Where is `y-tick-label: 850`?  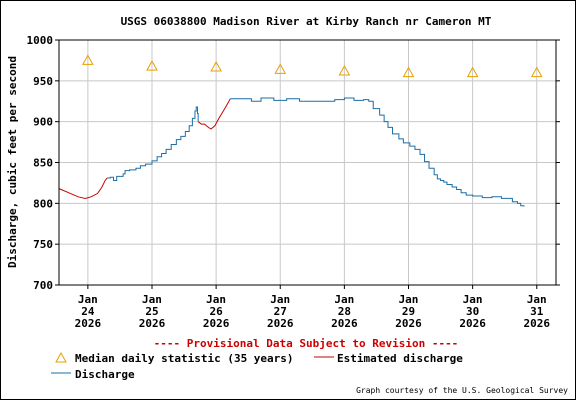
y-tick-label: 850 is located at coordinates (43, 163).